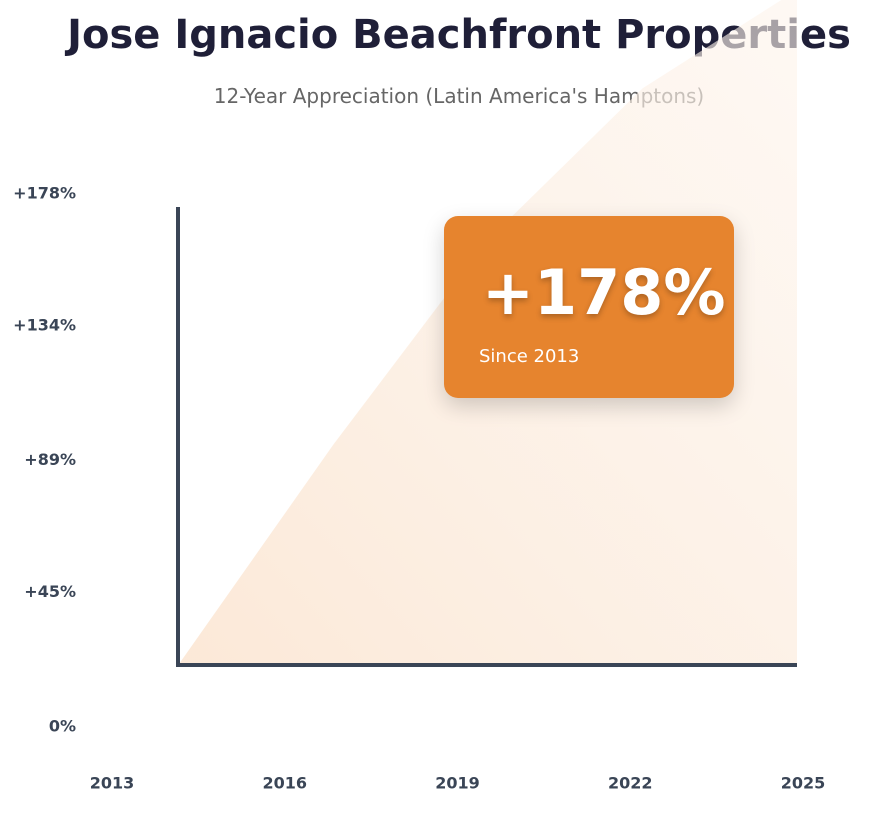 Image resolution: width=895 pixels, height=818 pixels. I want to click on y-tick-label: +45%, so click(50, 591).